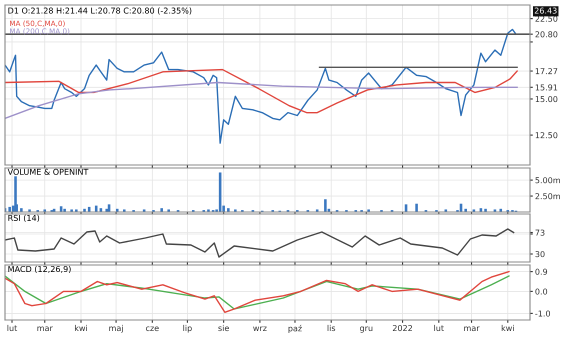  Describe the element at coordinates (545, 11) in the screenshot. I see `text: 26.43` at that location.